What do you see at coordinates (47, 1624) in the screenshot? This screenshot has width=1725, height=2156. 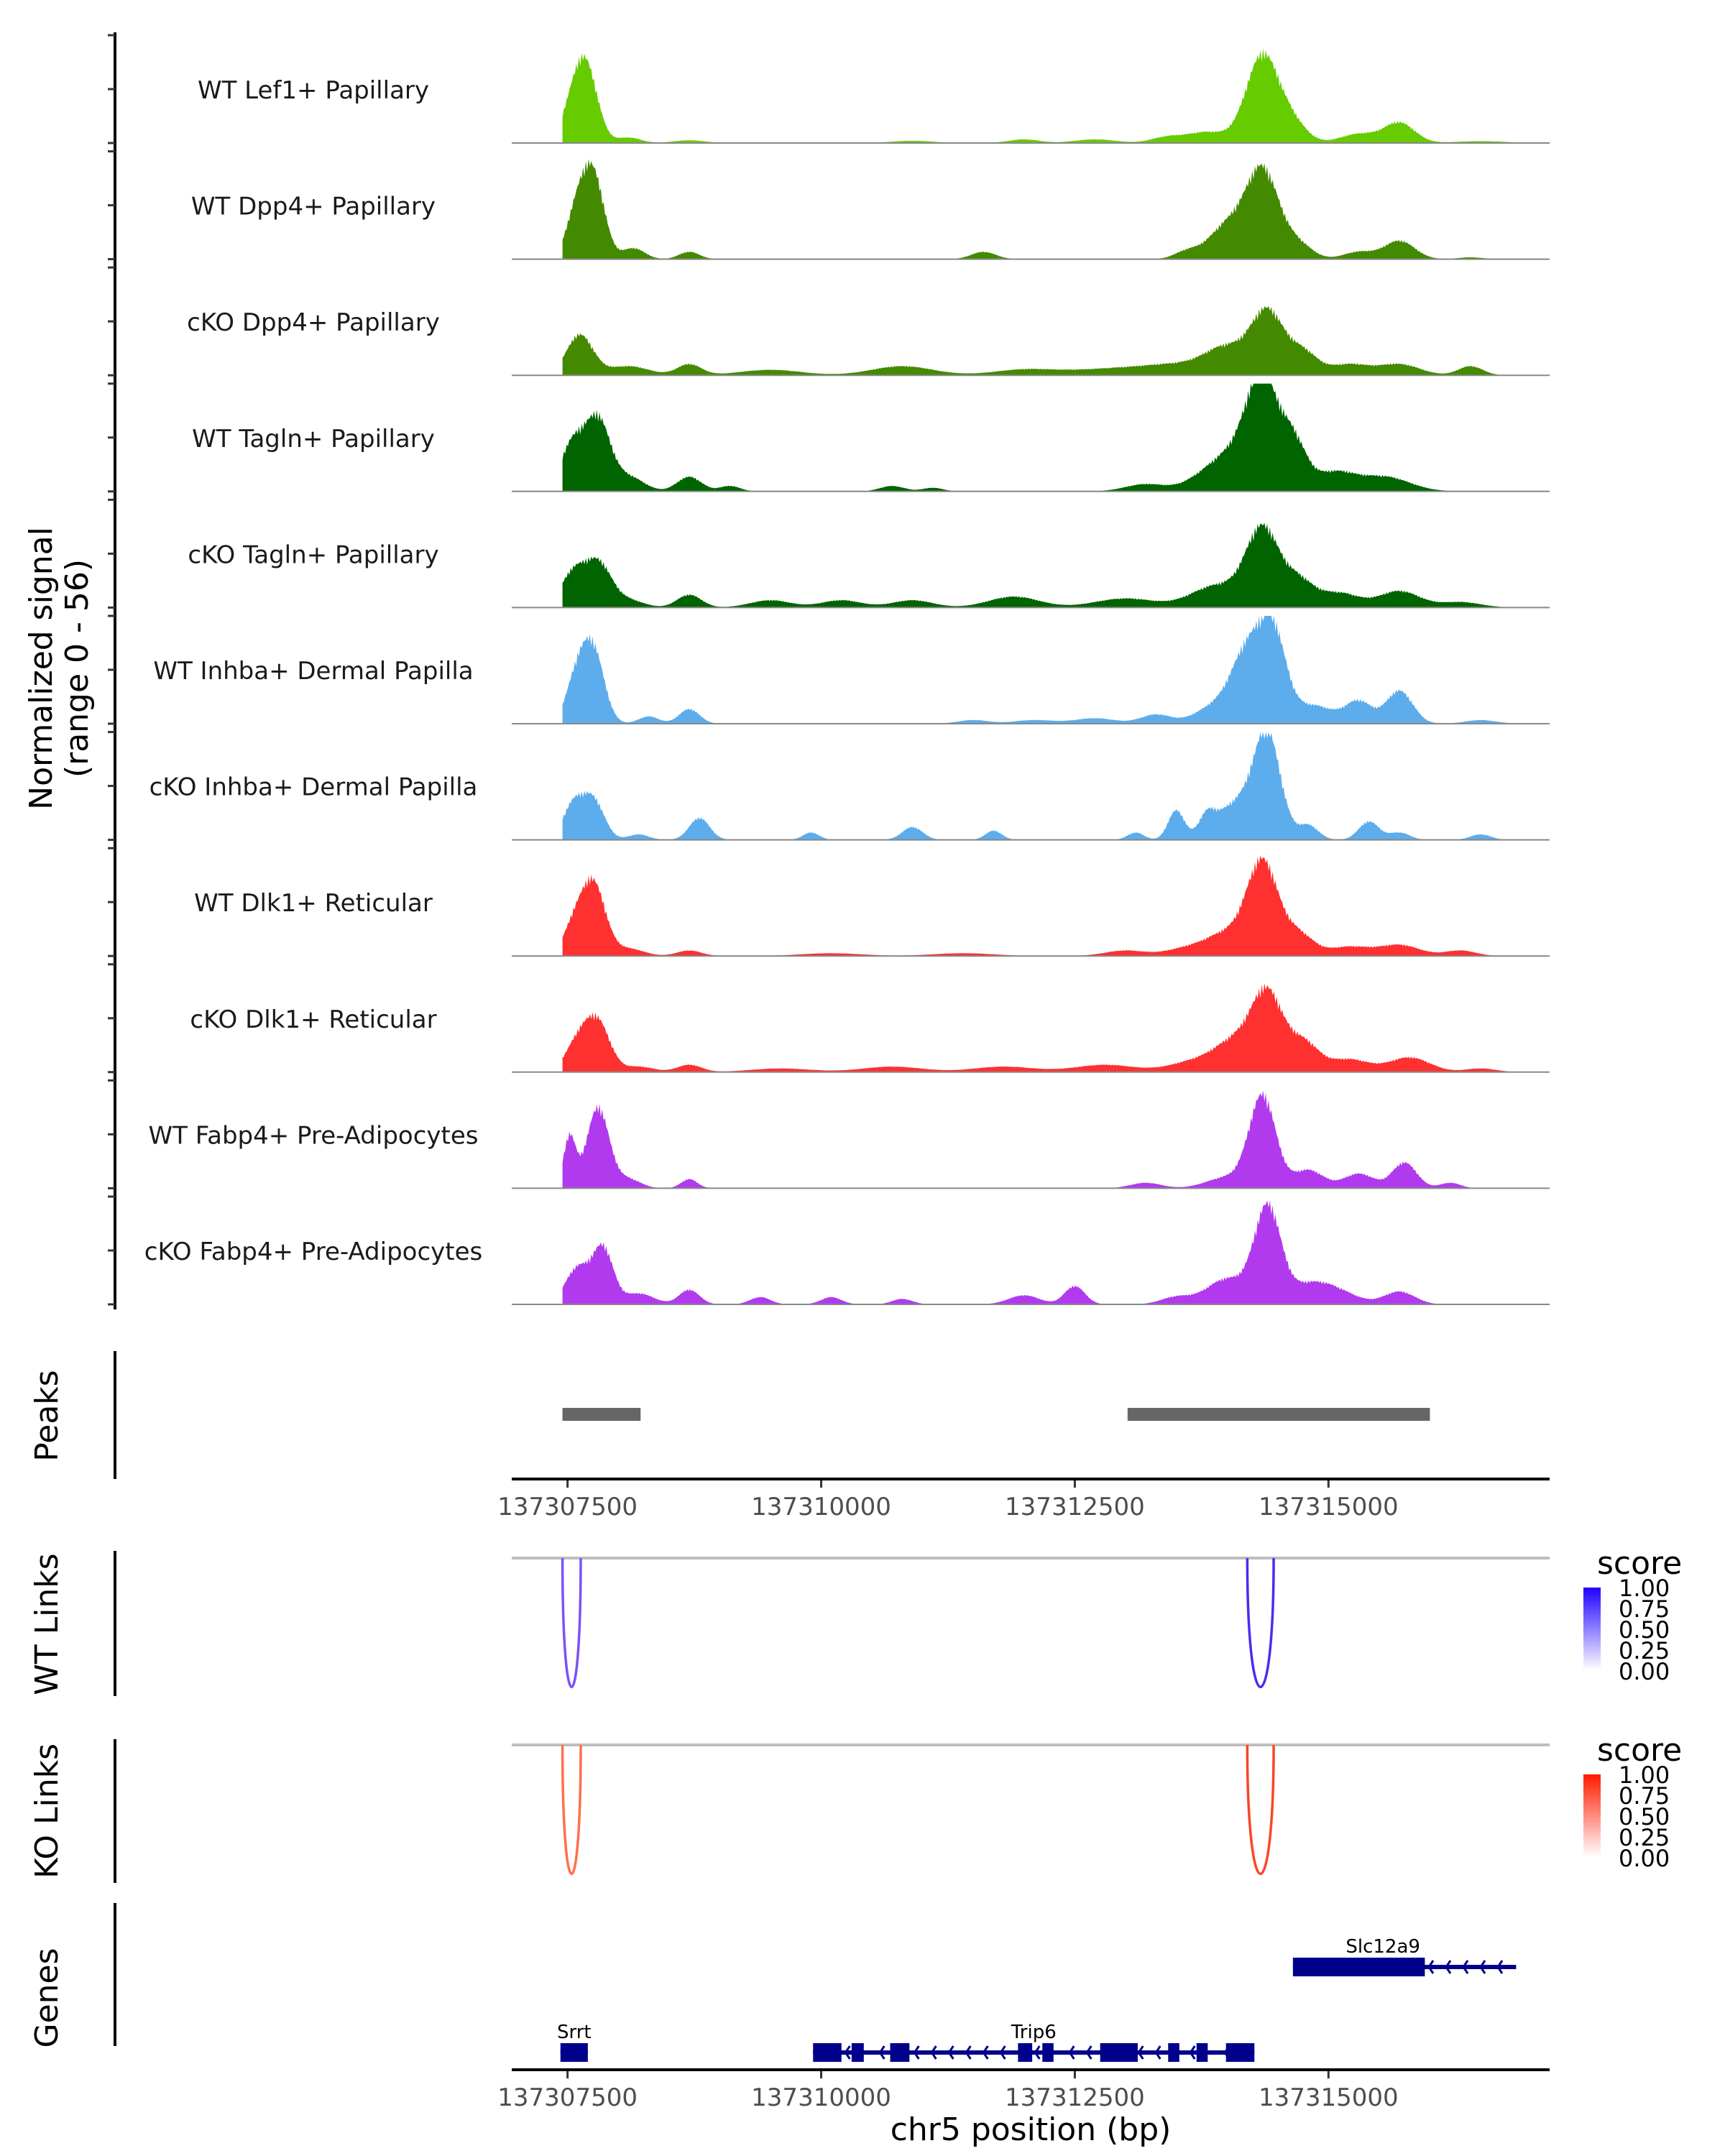 I see `wt-links-panel-label: WT Links` at bounding box center [47, 1624].